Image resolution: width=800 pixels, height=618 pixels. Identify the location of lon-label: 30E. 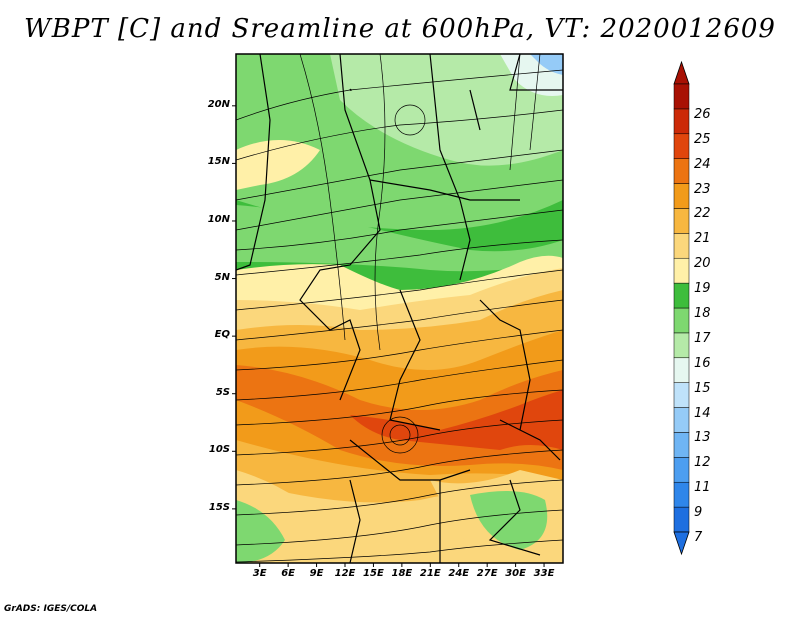
(515, 573).